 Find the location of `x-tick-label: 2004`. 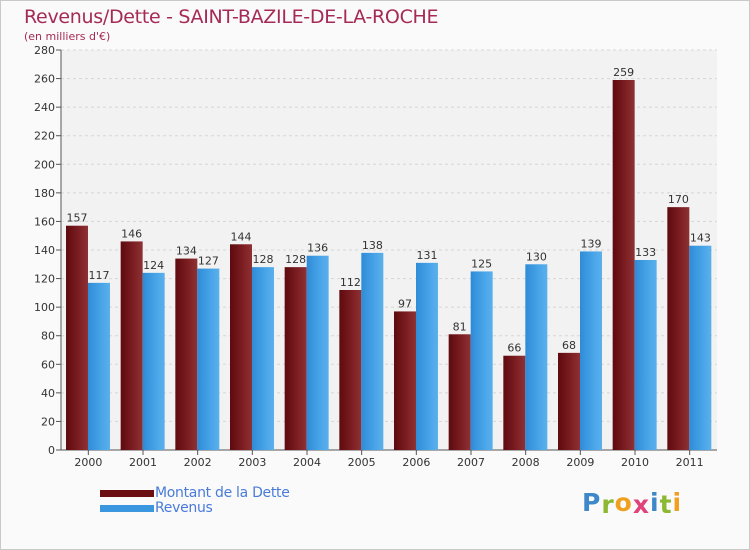

x-tick-label: 2004 is located at coordinates (307, 462).